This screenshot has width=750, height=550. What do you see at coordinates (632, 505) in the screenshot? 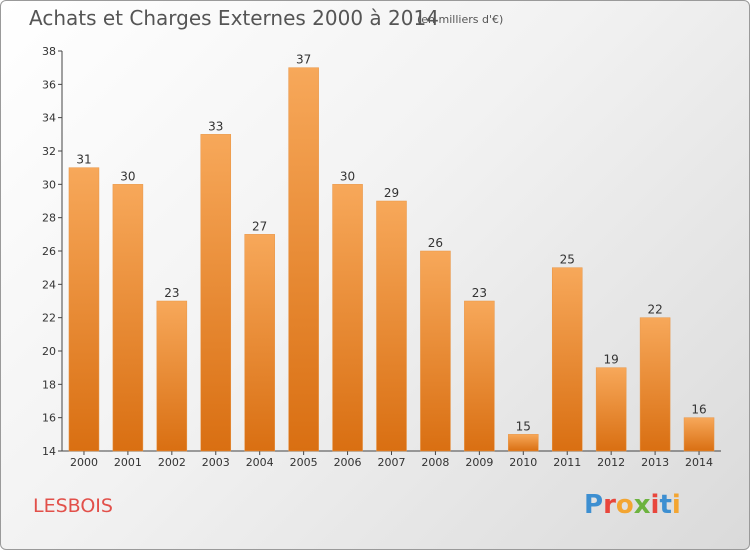
I see `proxiti-logo: Proxiti` at bounding box center [632, 505].